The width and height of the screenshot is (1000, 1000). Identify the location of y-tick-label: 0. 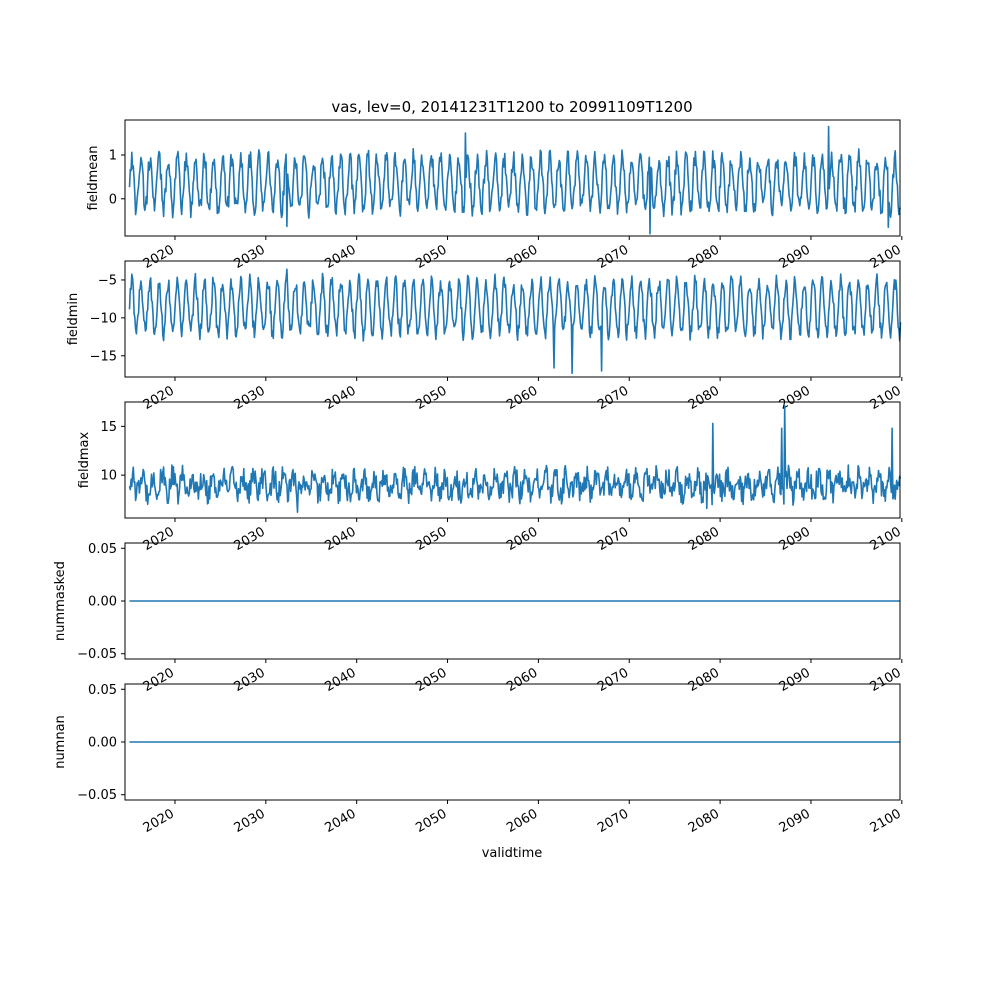
(113, 199).